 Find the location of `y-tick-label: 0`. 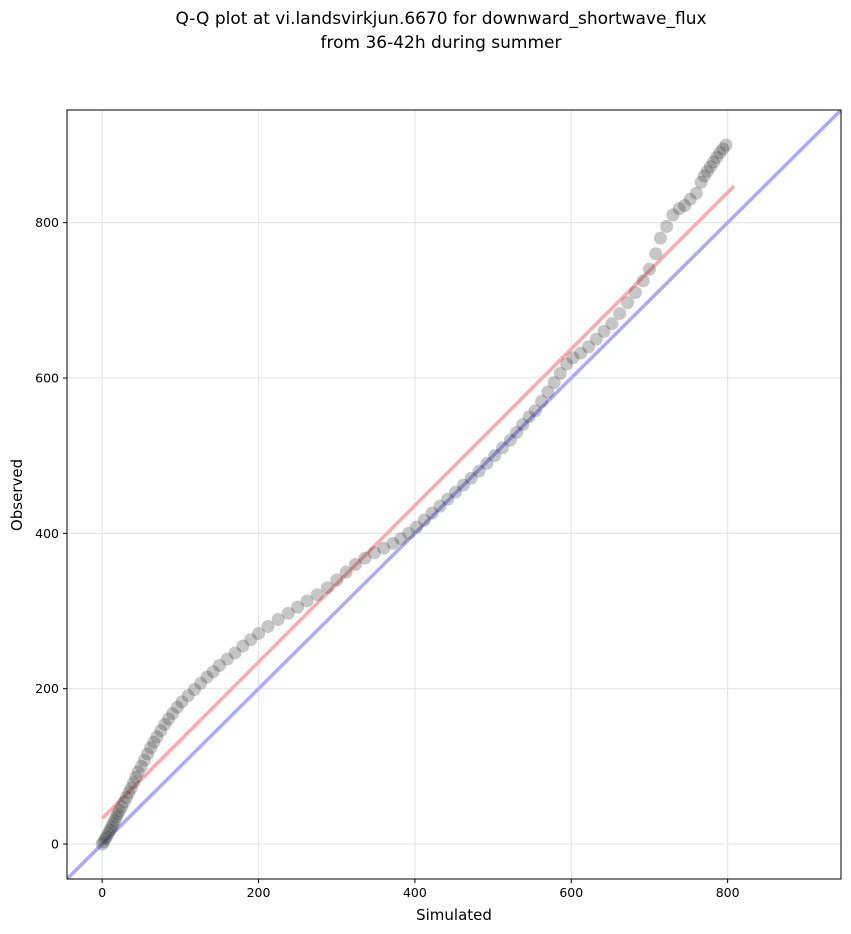

y-tick-label: 0 is located at coordinates (55, 844).